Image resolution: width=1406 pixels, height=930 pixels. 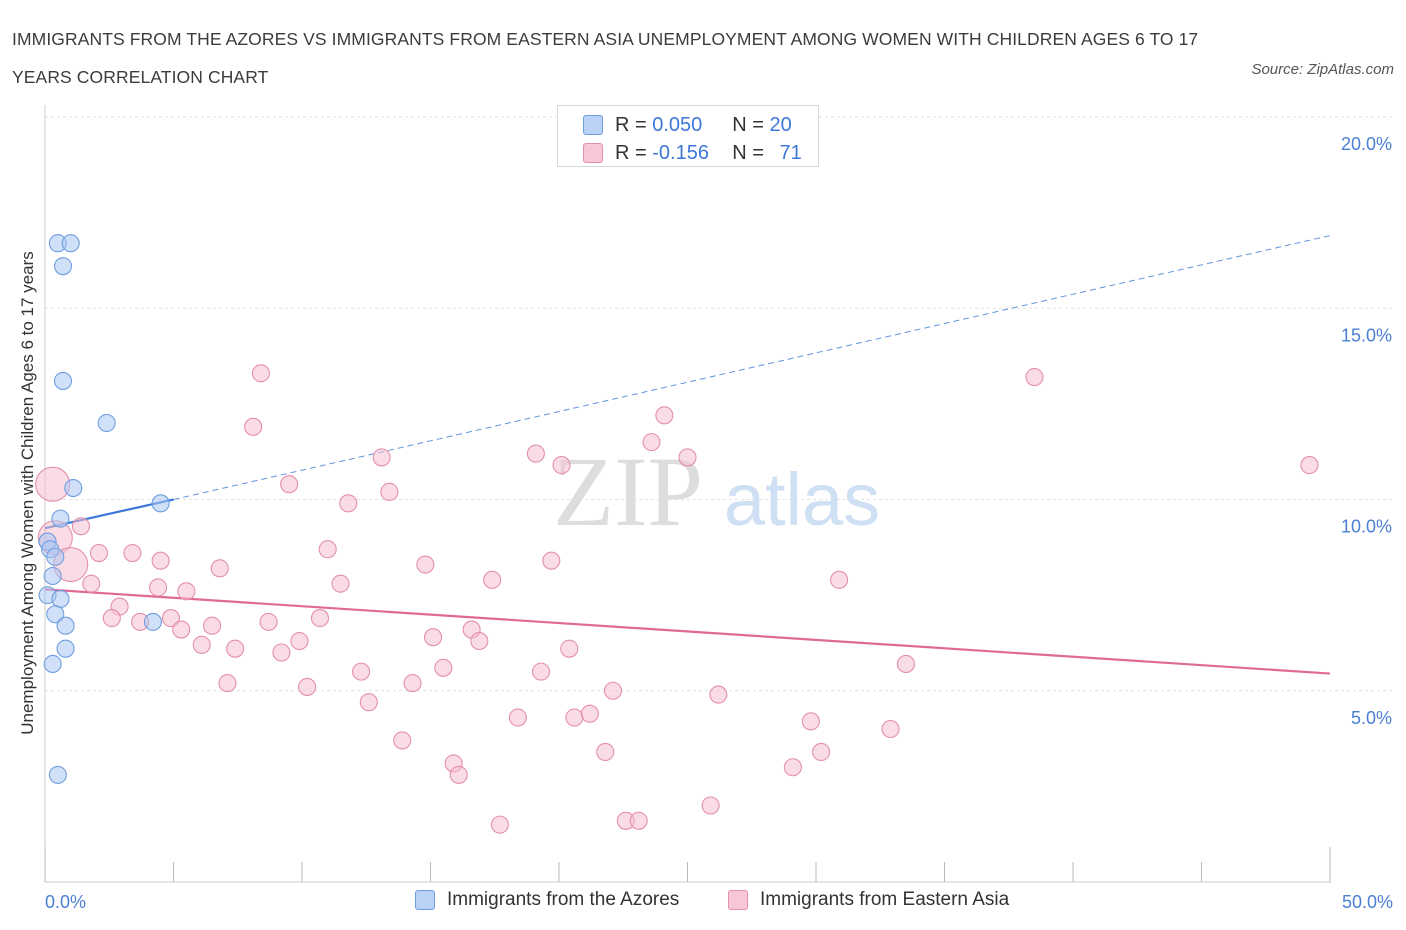 What do you see at coordinates (885, 899) in the screenshot?
I see `legend-label-eastern-asia: Immigrants from Eastern Asia` at bounding box center [885, 899].